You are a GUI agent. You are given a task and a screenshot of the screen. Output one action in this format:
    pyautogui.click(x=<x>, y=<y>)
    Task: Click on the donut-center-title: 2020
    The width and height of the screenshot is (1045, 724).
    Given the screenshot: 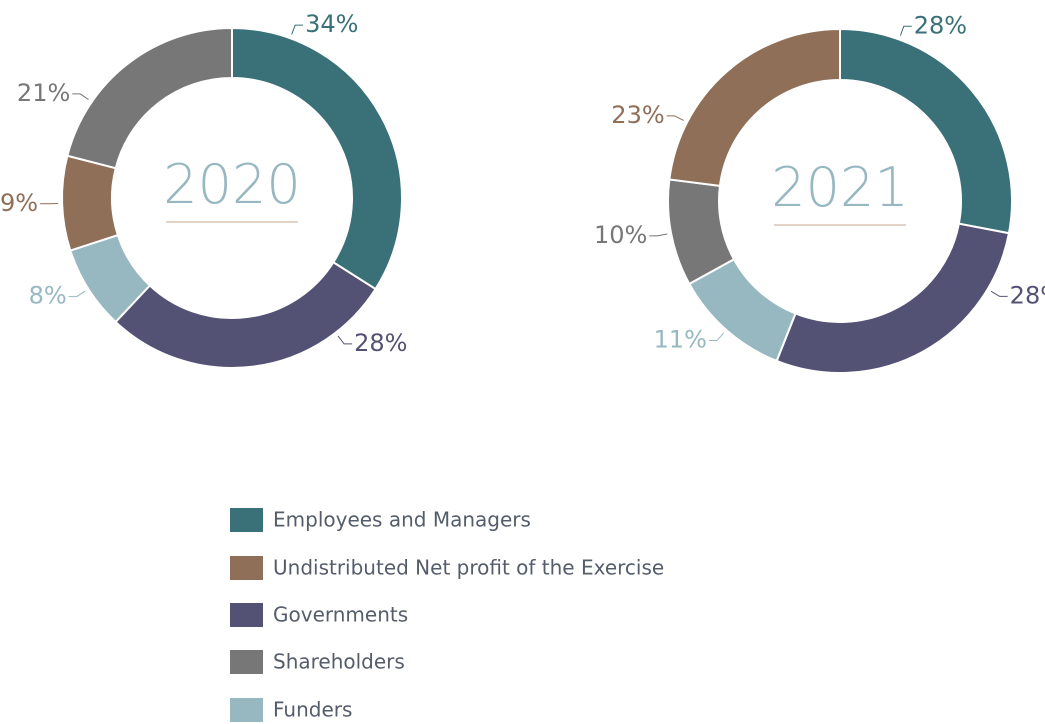 What is the action you would take?
    pyautogui.click(x=231, y=184)
    